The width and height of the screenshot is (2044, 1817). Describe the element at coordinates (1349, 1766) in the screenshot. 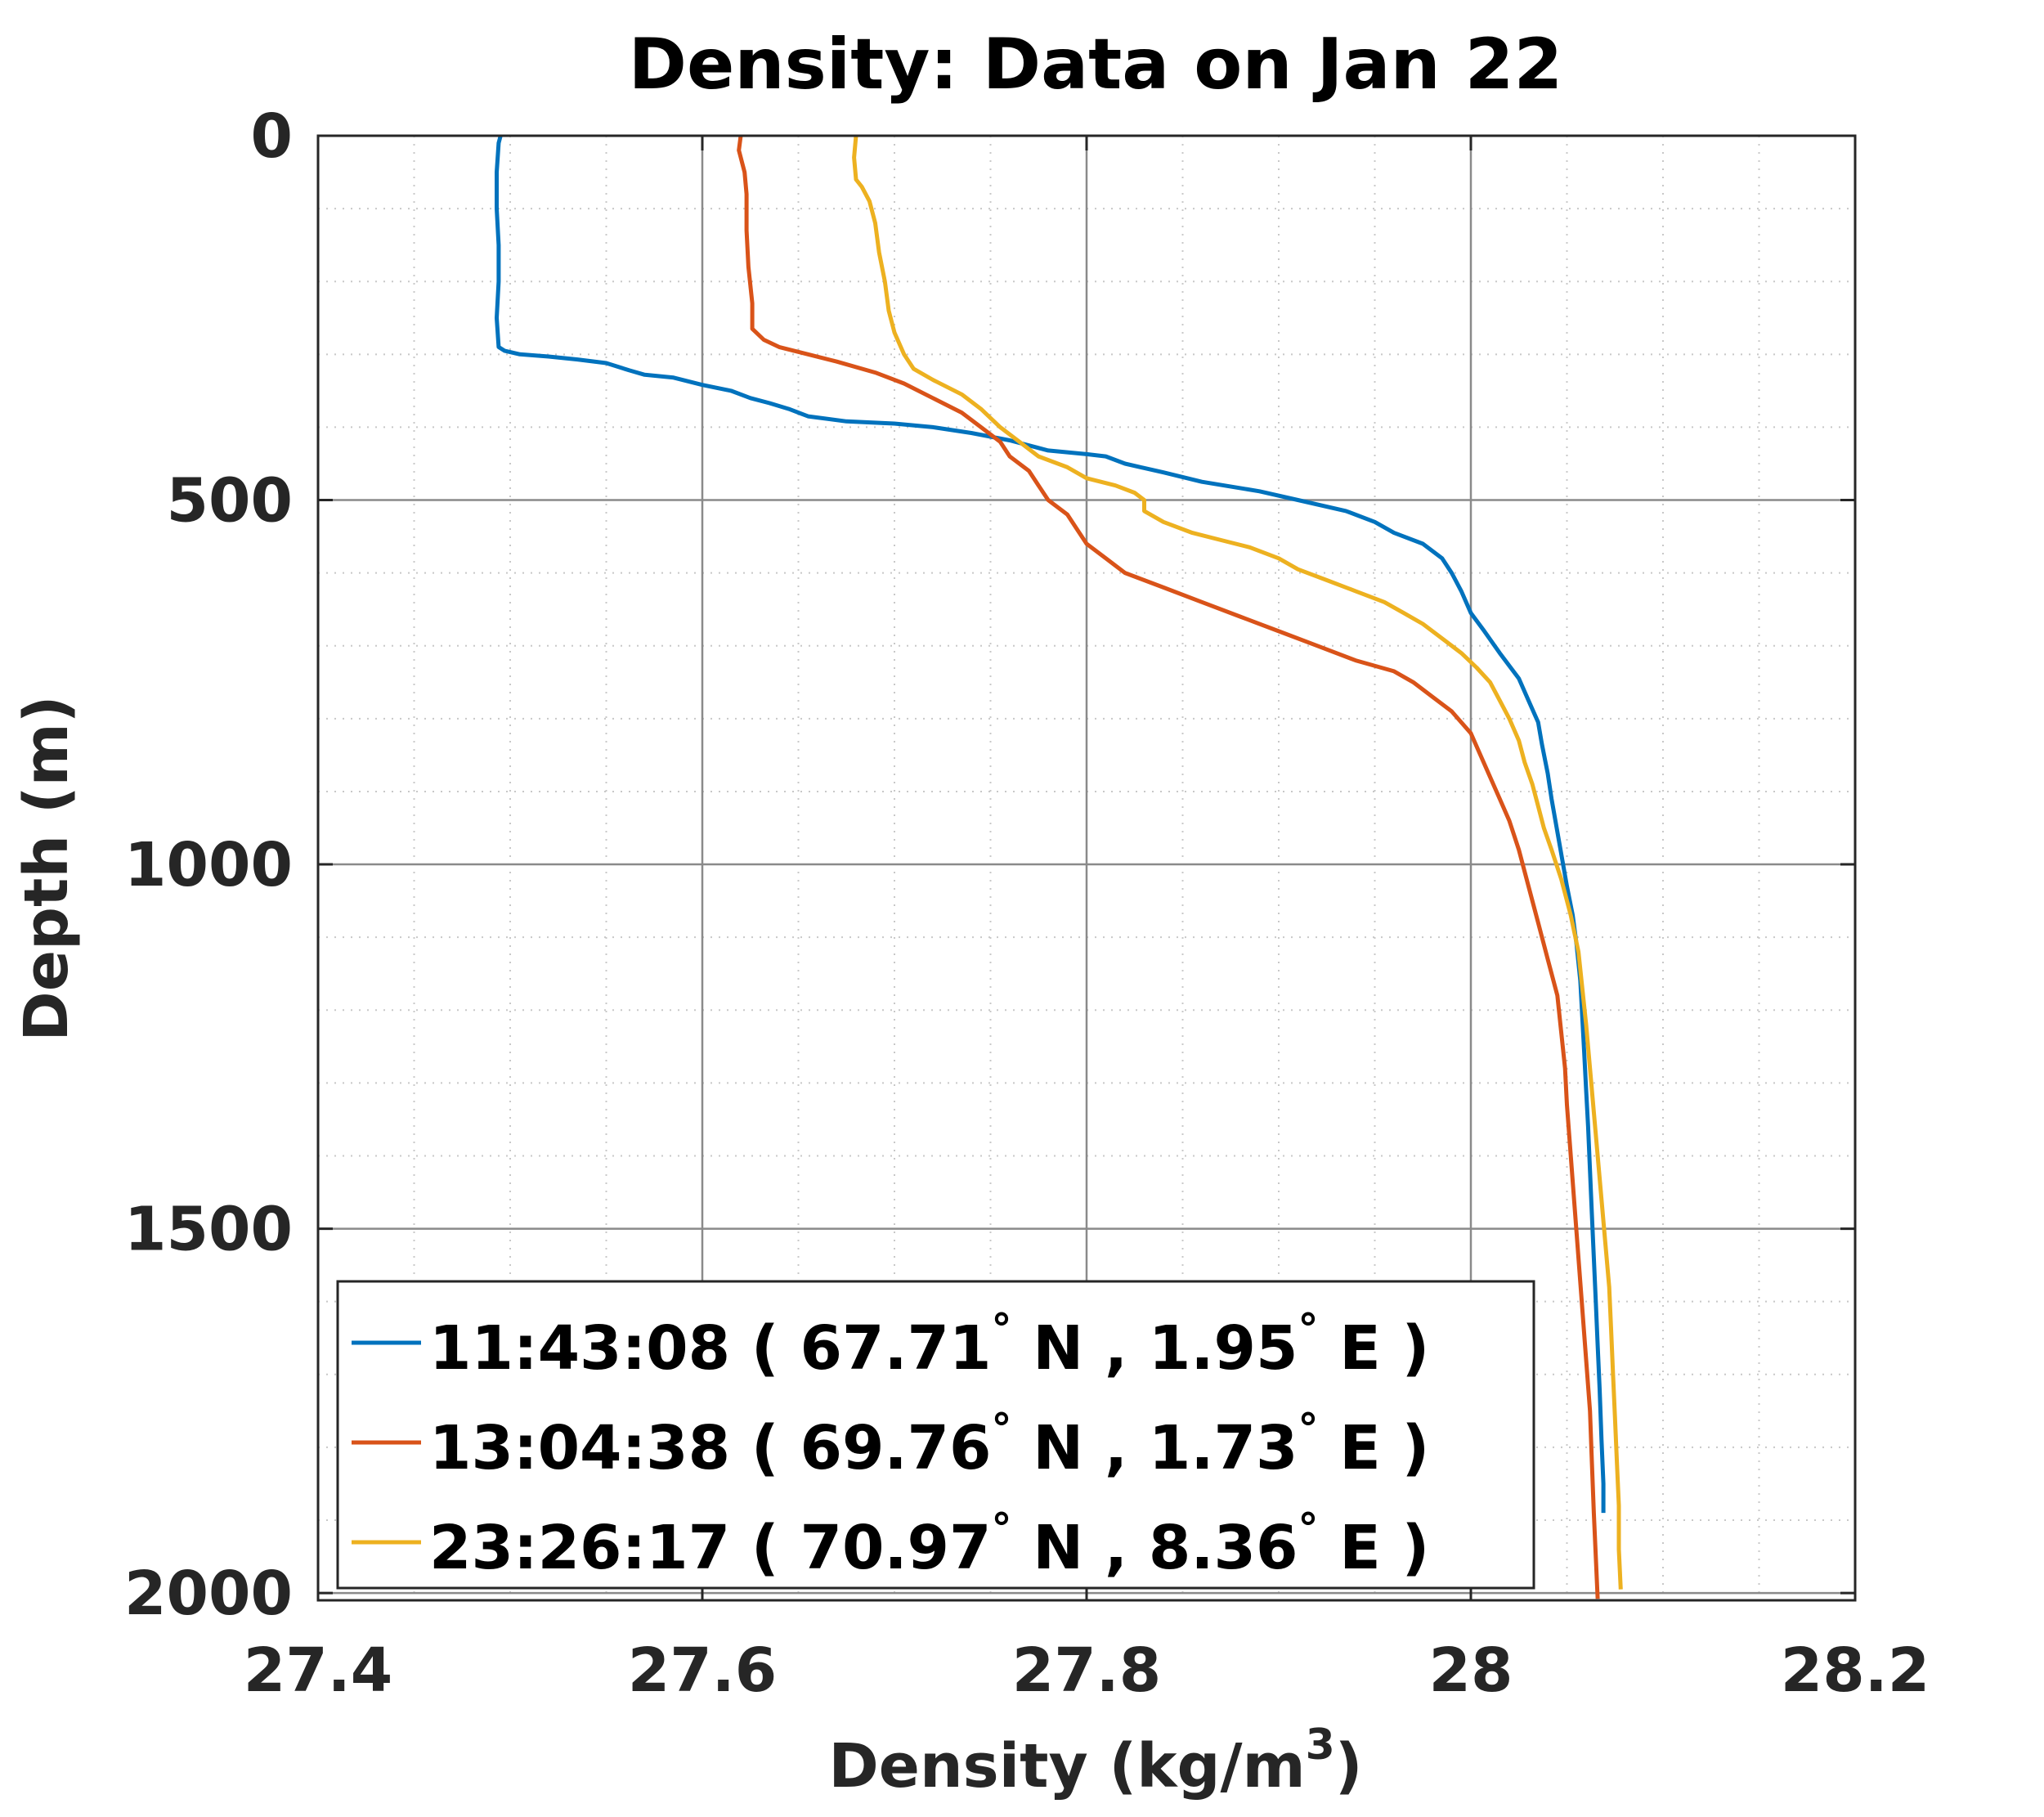

I see `x-axis-label-close: )` at that location.